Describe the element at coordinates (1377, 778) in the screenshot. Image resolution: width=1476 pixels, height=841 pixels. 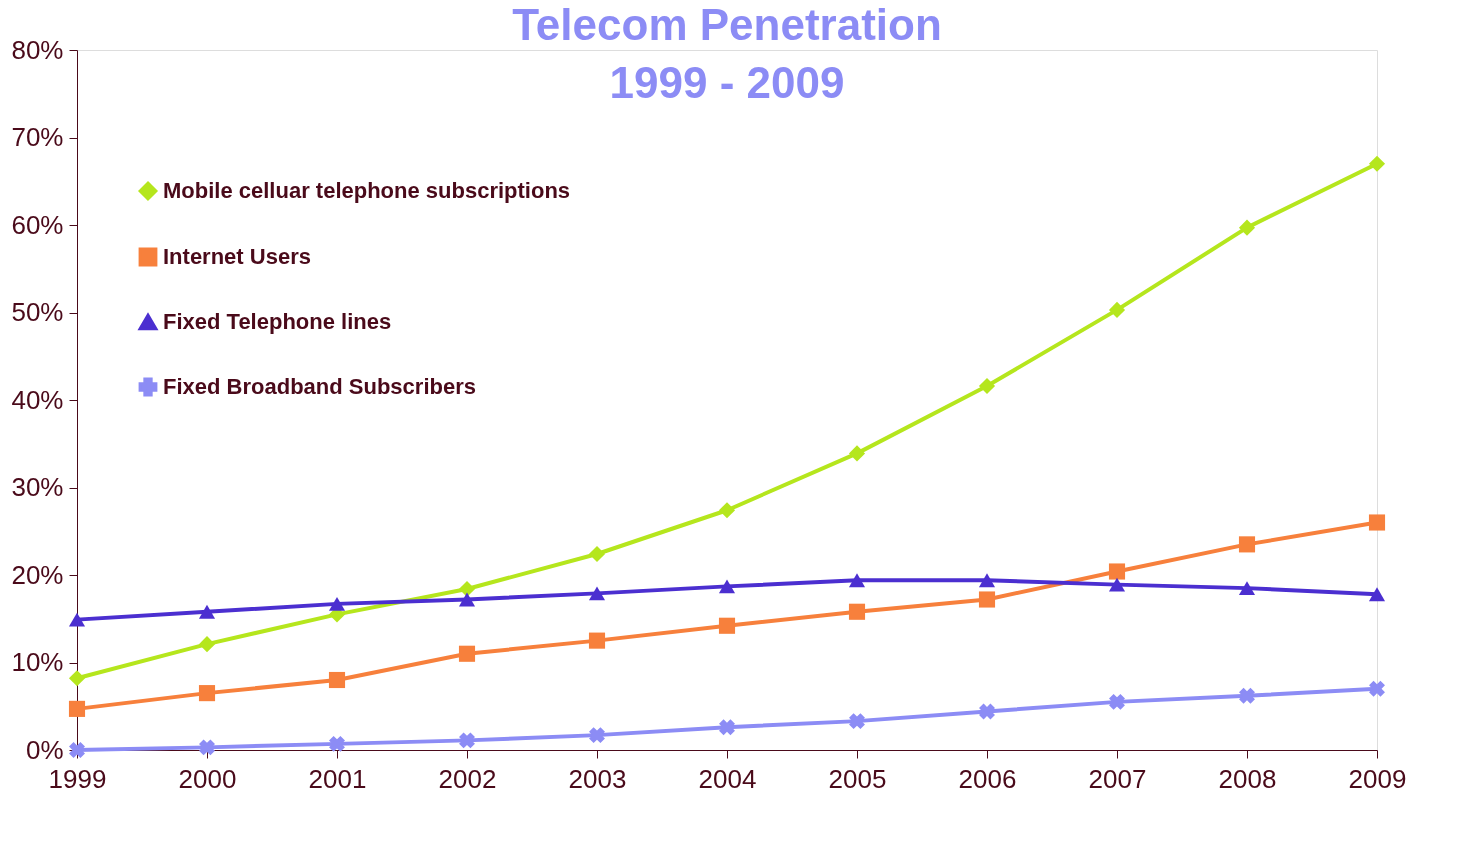
I see `x-tick-label: 2009` at that location.